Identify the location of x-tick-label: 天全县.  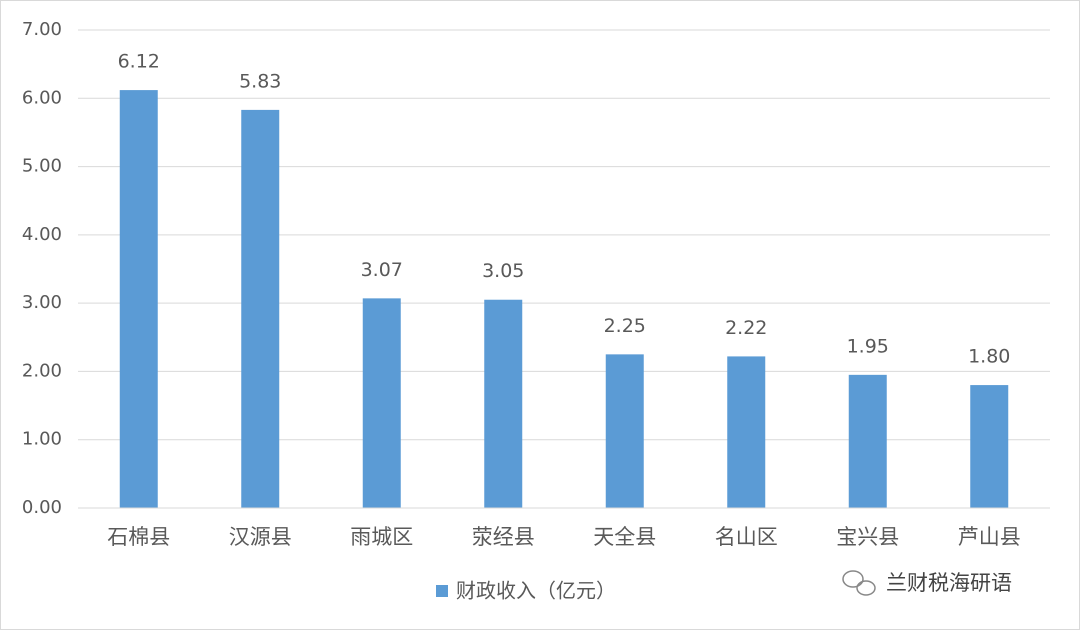
(624, 537).